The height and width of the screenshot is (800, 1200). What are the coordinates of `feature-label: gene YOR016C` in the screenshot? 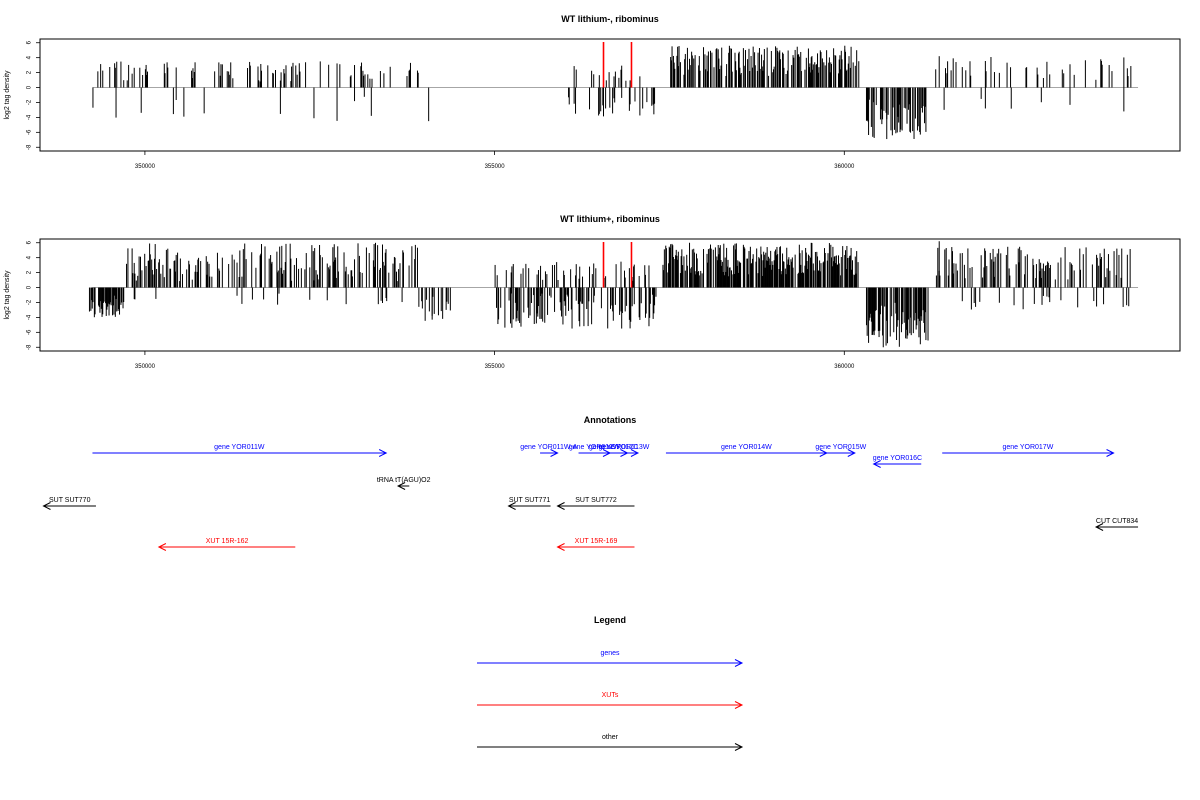 It's located at (897, 458).